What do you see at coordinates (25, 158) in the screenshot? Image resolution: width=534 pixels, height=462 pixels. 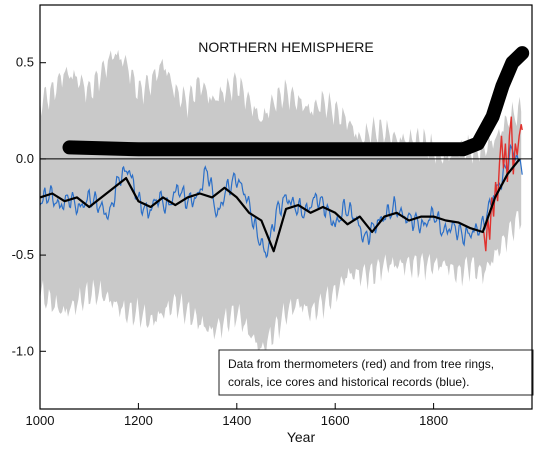 I see `y-tick-label: 0.0` at bounding box center [25, 158].